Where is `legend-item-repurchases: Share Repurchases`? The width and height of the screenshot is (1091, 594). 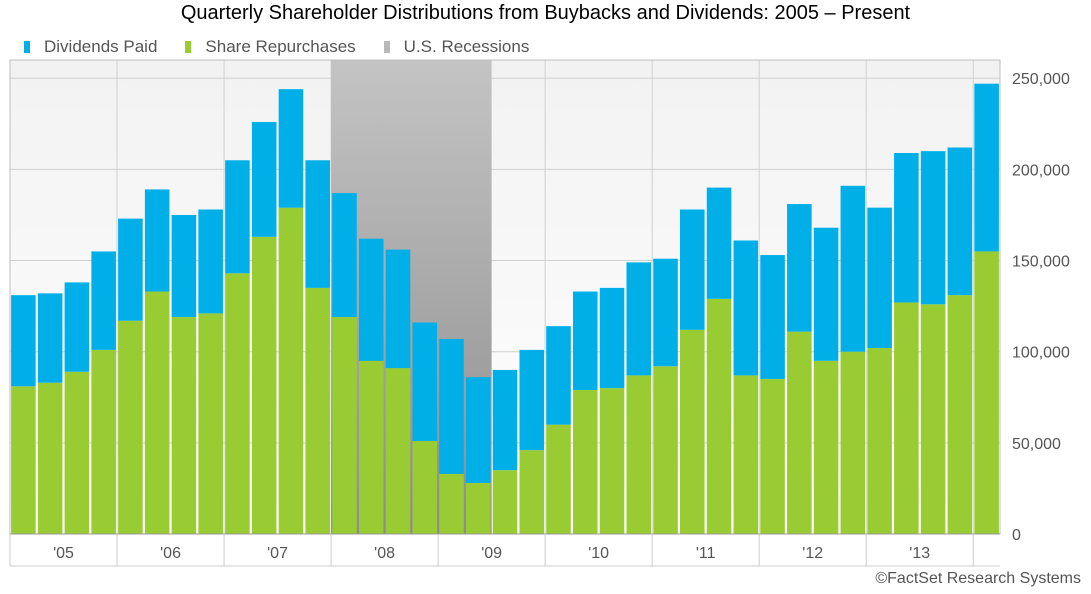
legend-item-repurchases: Share Repurchases is located at coordinates (270, 47).